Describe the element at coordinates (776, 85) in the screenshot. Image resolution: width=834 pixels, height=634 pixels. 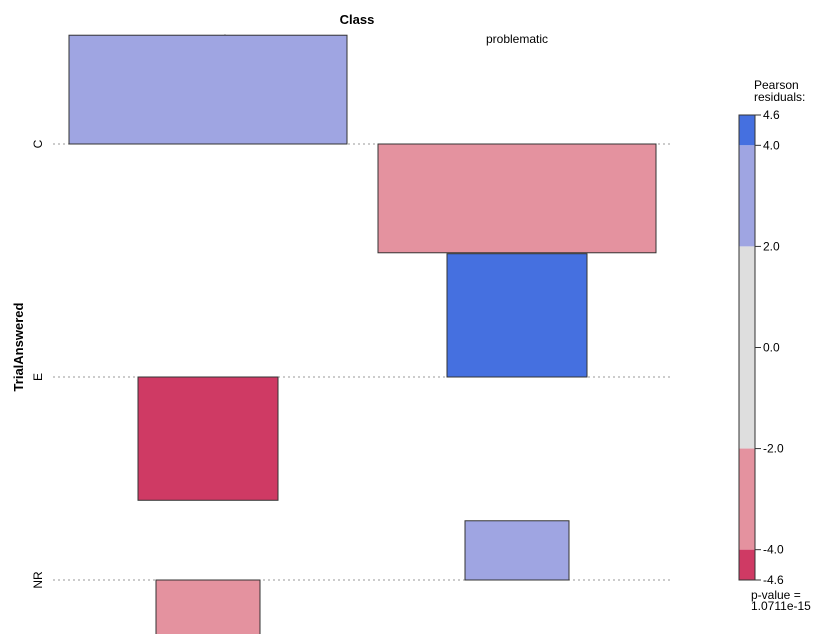
I see `legend-title-line1: Pearson` at that location.